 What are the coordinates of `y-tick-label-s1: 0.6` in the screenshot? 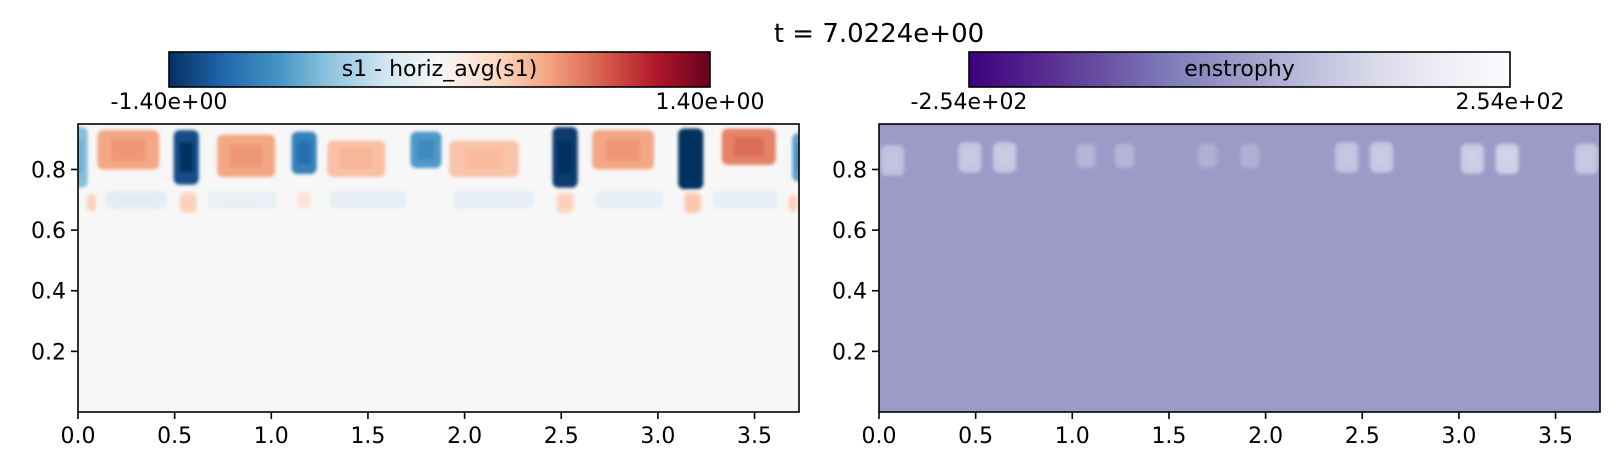 It's located at (48, 231).